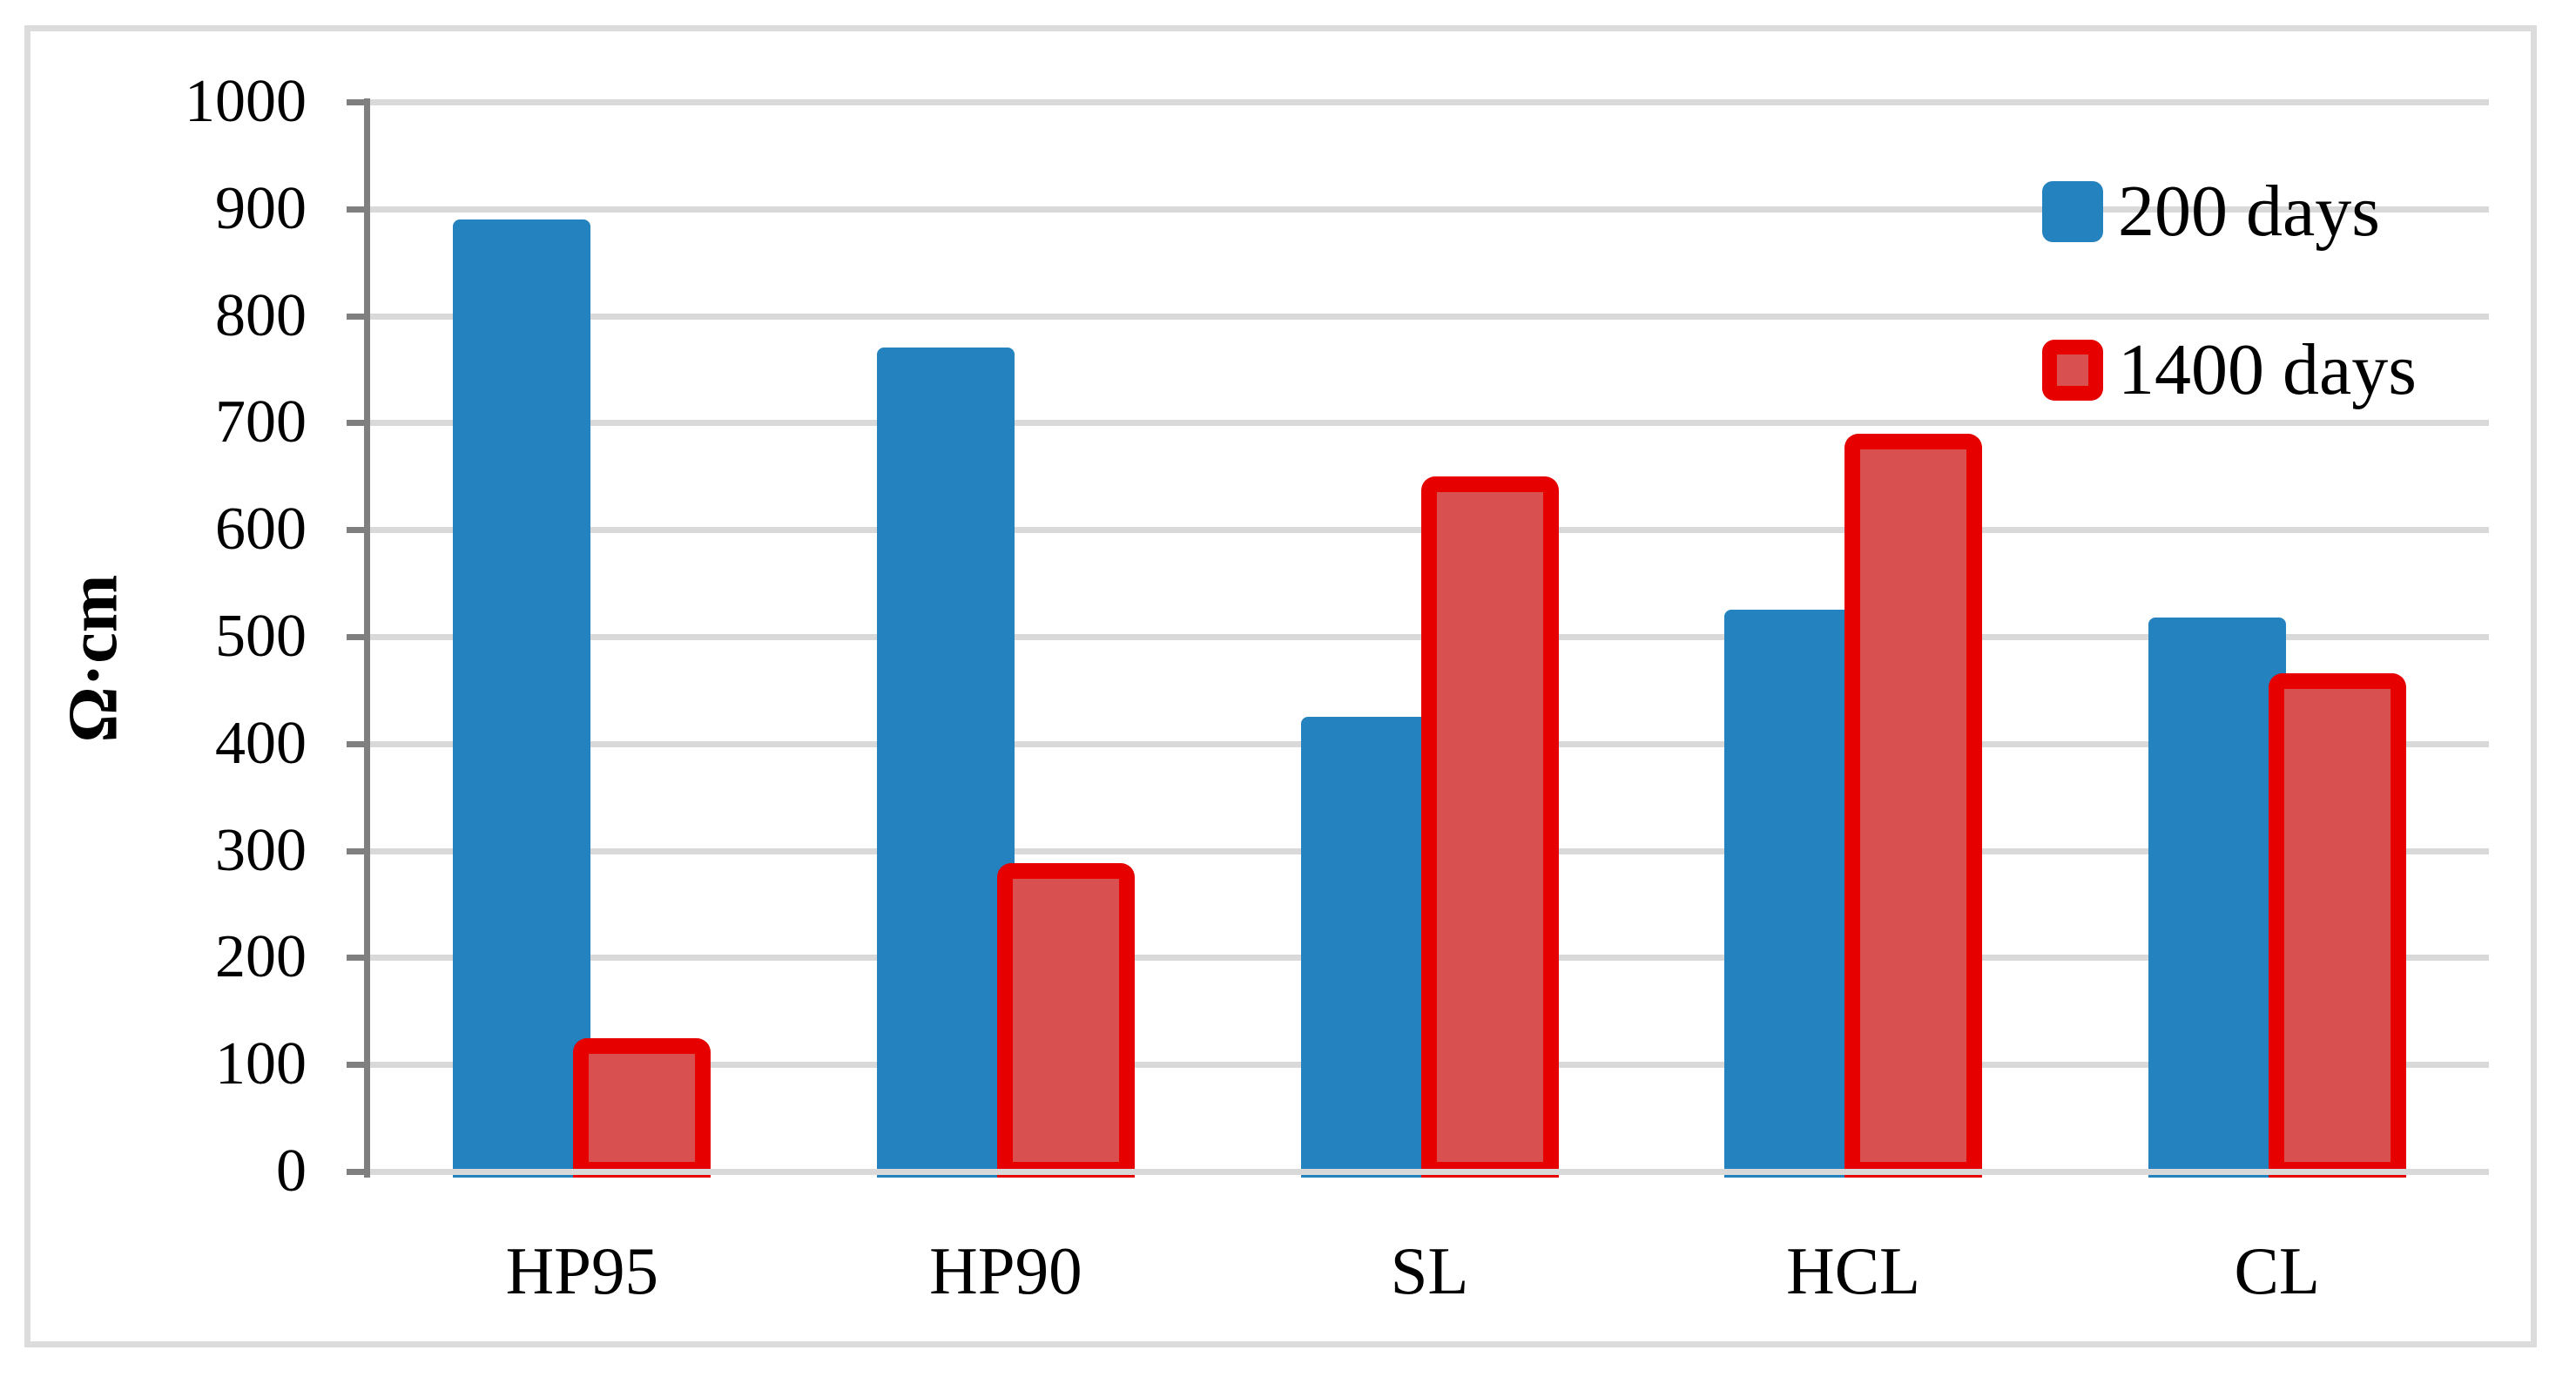 The image size is (2576, 1384). Describe the element at coordinates (642, 1107) in the screenshot. I see `bar-HP95-1400days` at that location.